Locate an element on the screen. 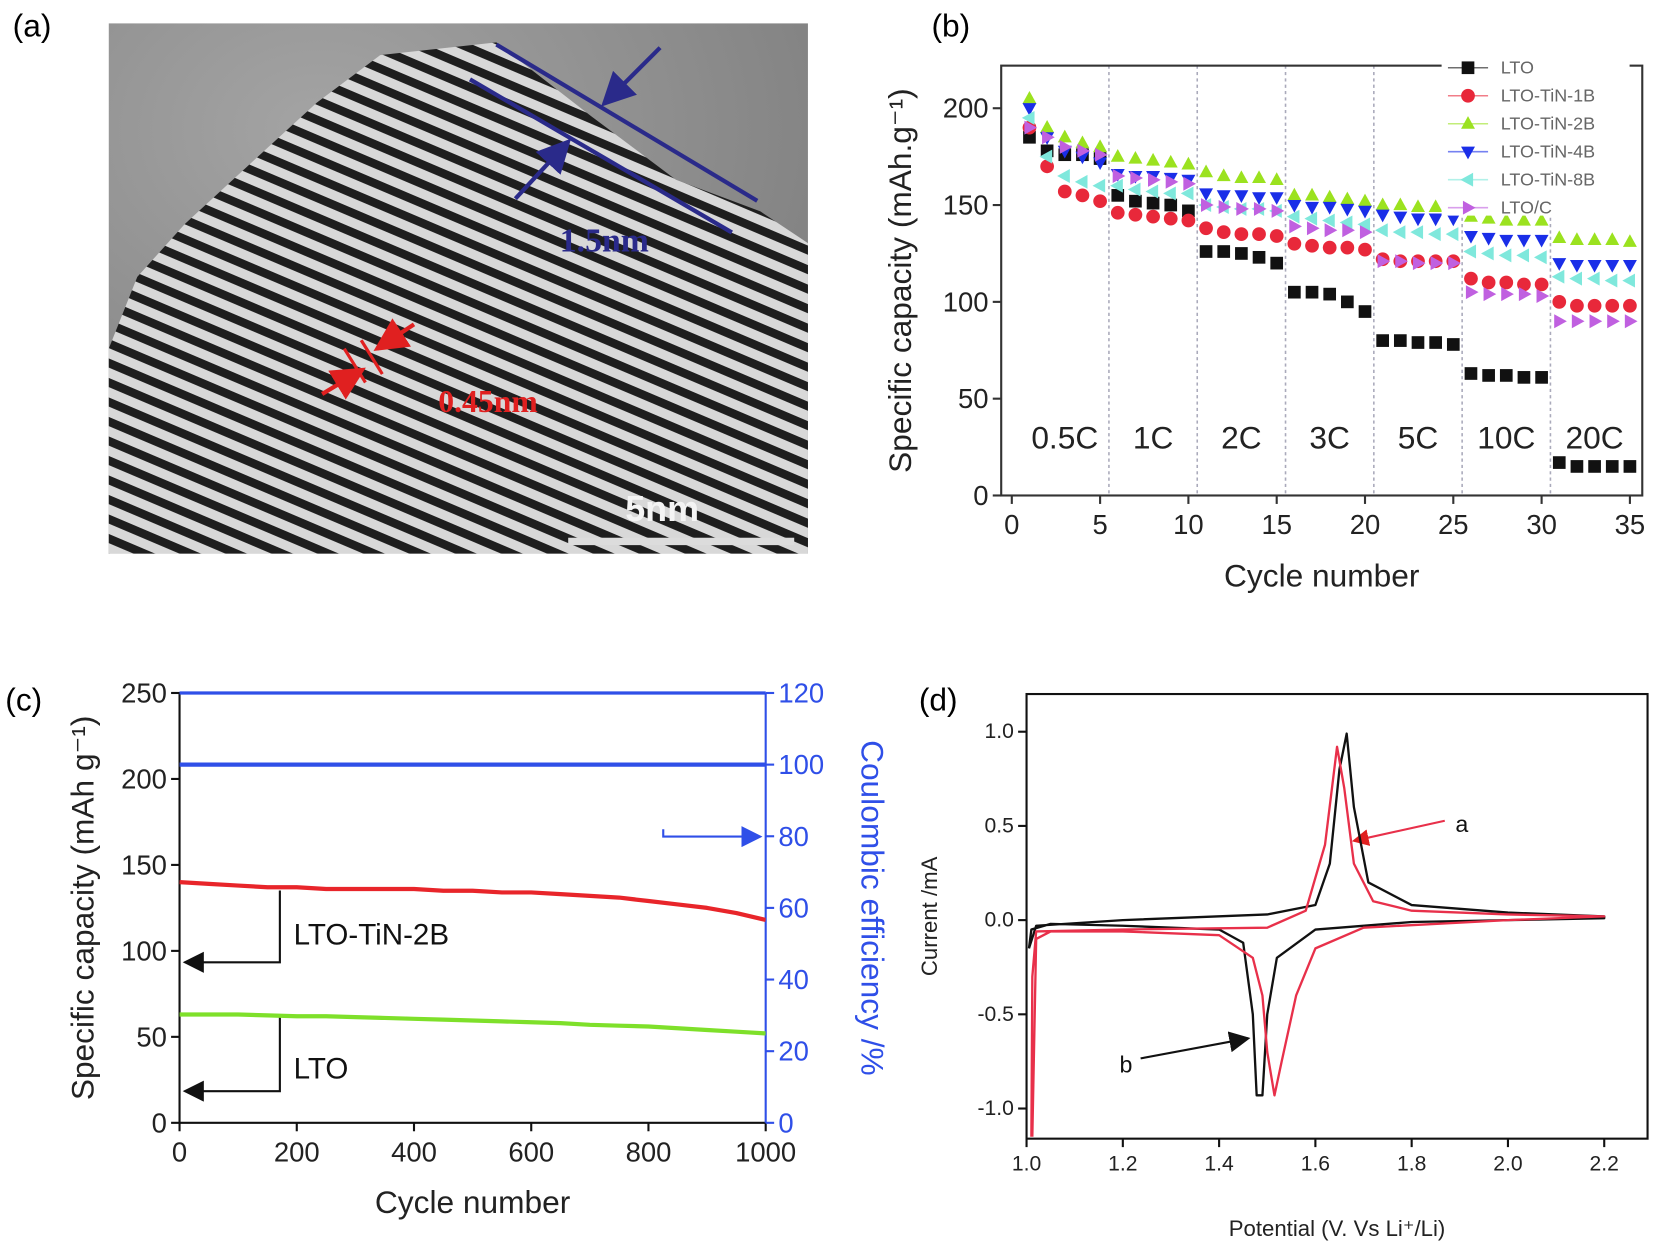 The width and height of the screenshot is (1656, 1255). y-tick-label: 1.0 is located at coordinates (999, 731).